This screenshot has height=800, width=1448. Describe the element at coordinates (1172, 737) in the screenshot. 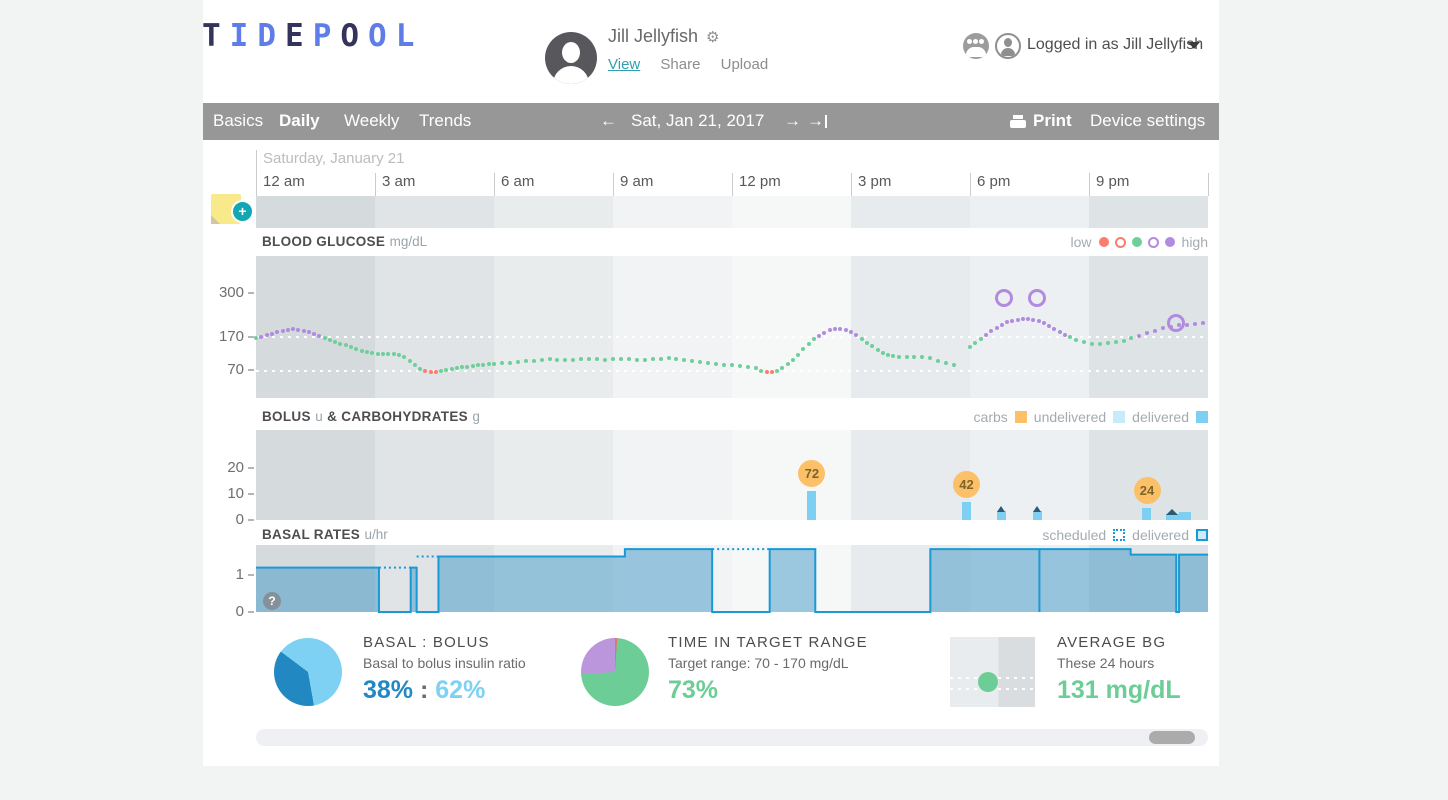

I see `timeline-scrollbar-thumb` at that location.